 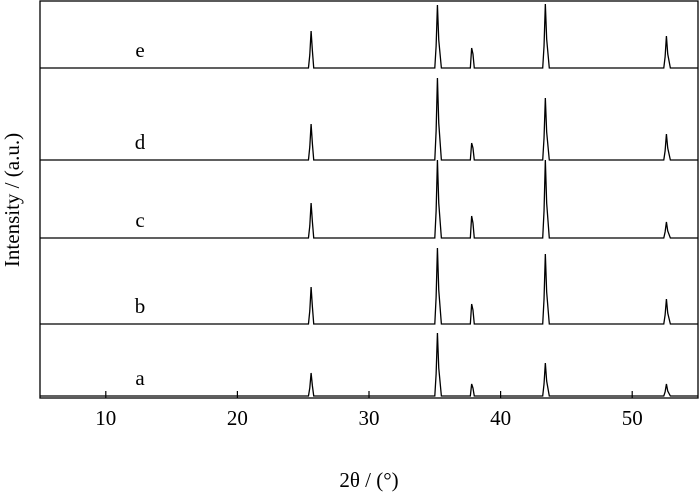 What do you see at coordinates (140, 142) in the screenshot?
I see `series-label: d` at bounding box center [140, 142].